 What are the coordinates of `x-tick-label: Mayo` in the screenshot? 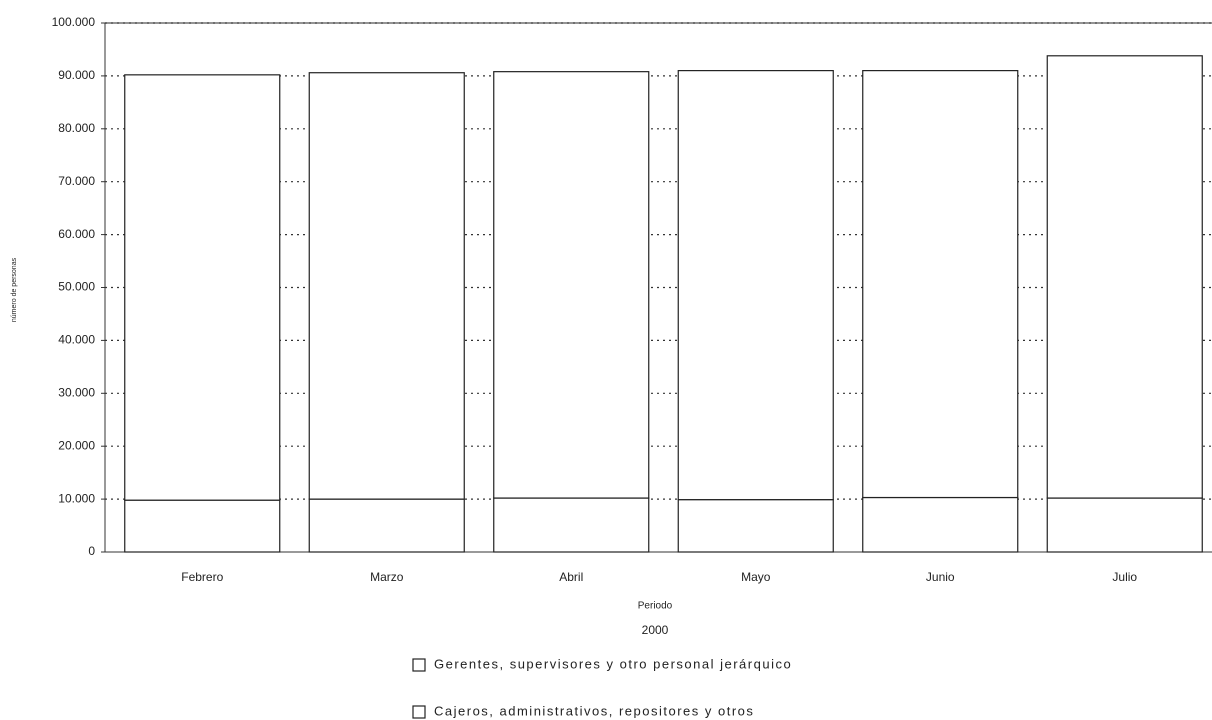 It's located at (756, 577).